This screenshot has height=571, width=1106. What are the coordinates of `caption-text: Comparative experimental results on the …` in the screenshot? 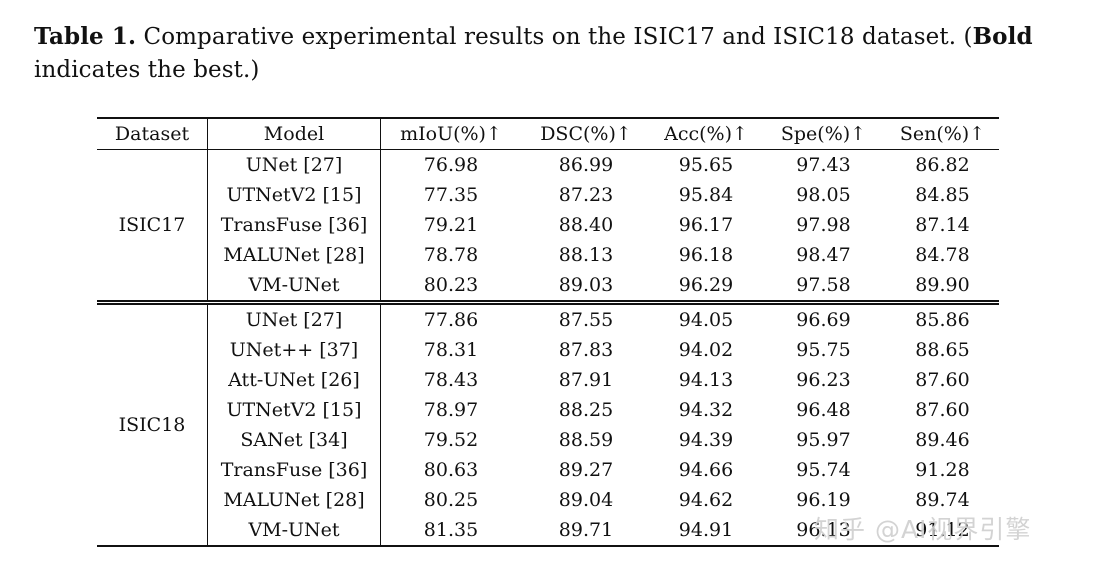 It's located at (554, 37).